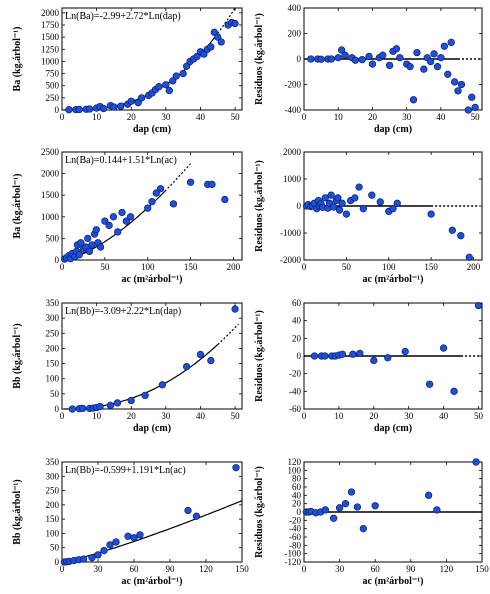 Image resolution: width=490 pixels, height=594 pixels. What do you see at coordinates (53, 318) in the screenshot?
I see `y-tick-label: 300` at bounding box center [53, 318].